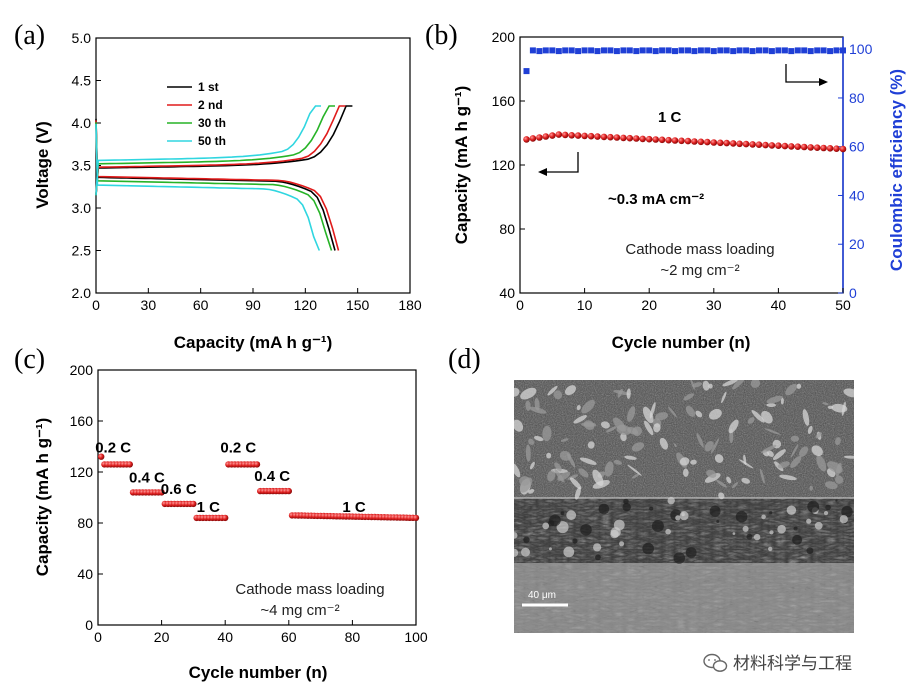 This screenshot has height=695, width=924. What do you see at coordinates (558, 164) in the screenshot?
I see `panel-b-arrow-left` at bounding box center [558, 164].